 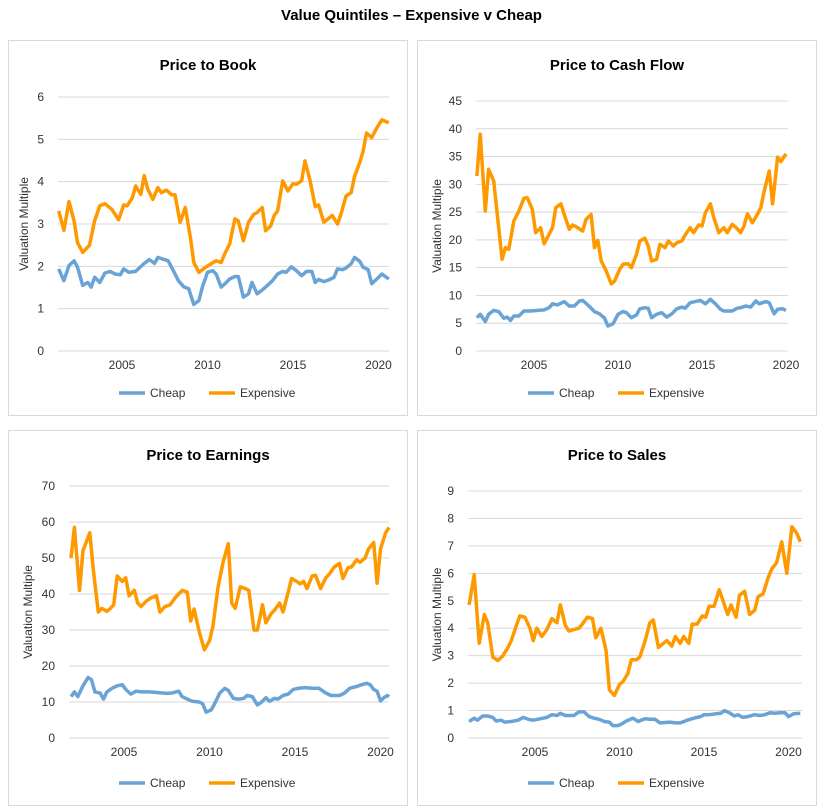 What do you see at coordinates (456, 212) in the screenshot?
I see `y-tick-label: 25` at bounding box center [456, 212].